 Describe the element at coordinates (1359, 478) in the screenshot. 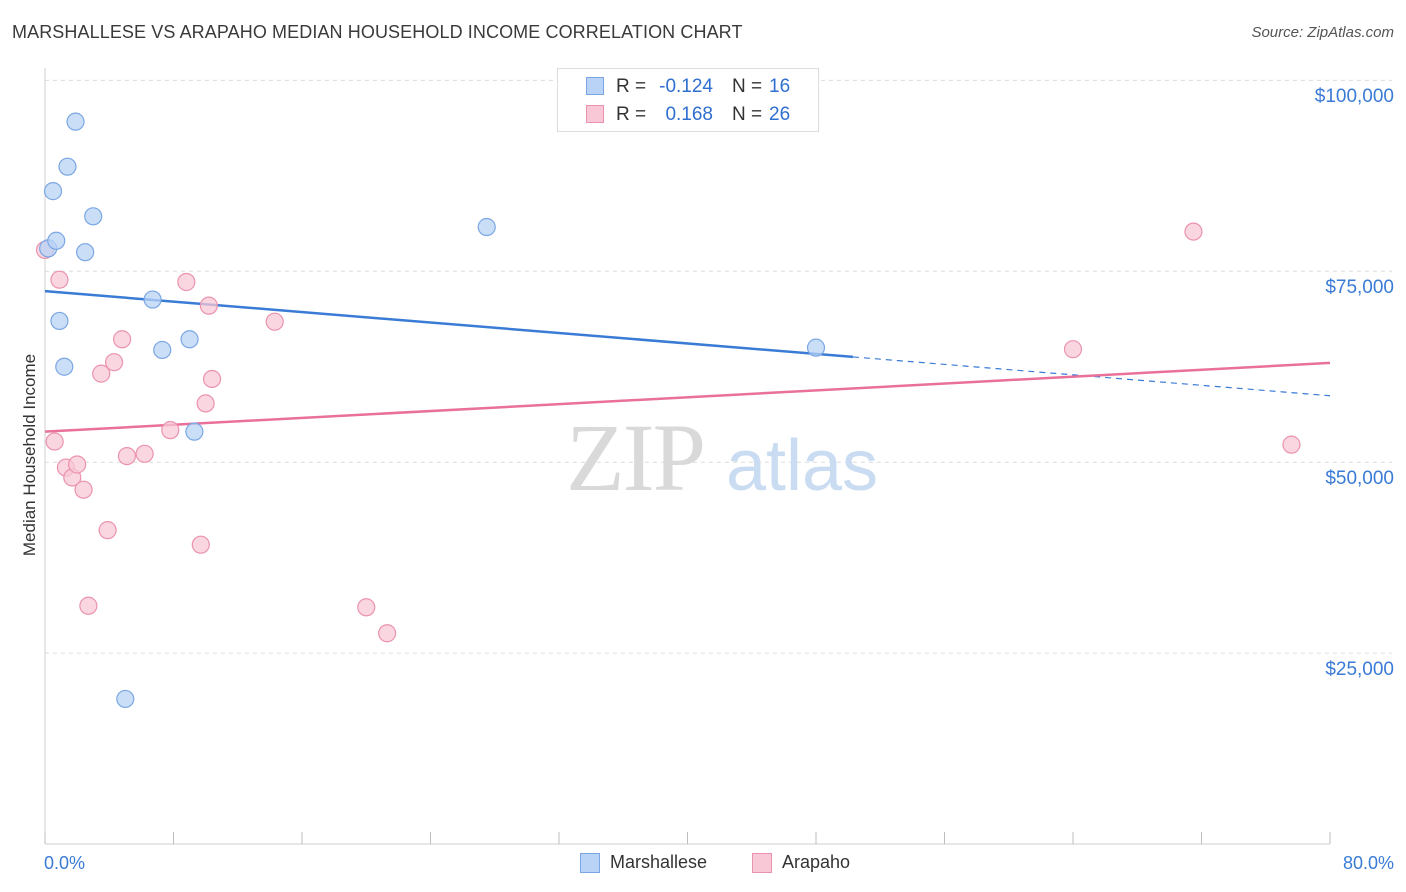

I see `y-tick-label: $50,000` at that location.